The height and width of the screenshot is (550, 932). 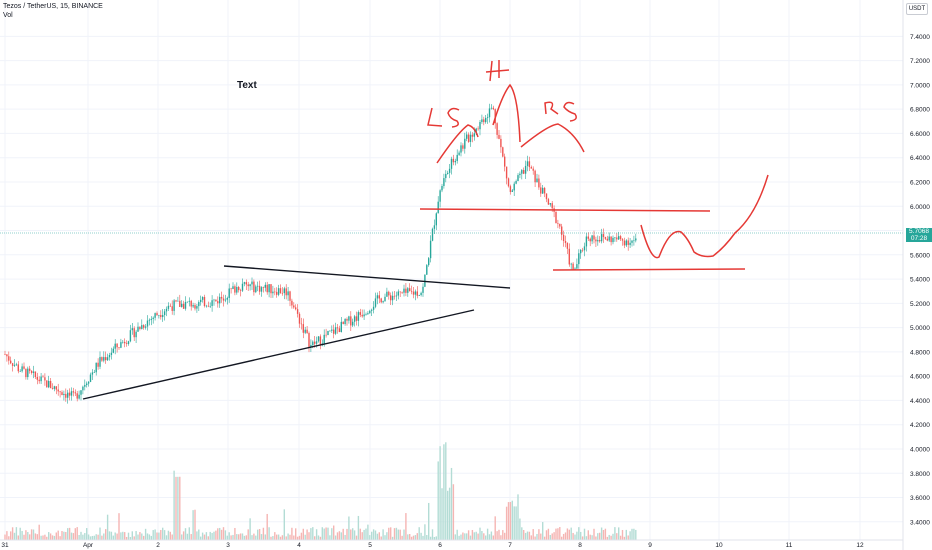 I want to click on projection-path, so click(x=704, y=216).